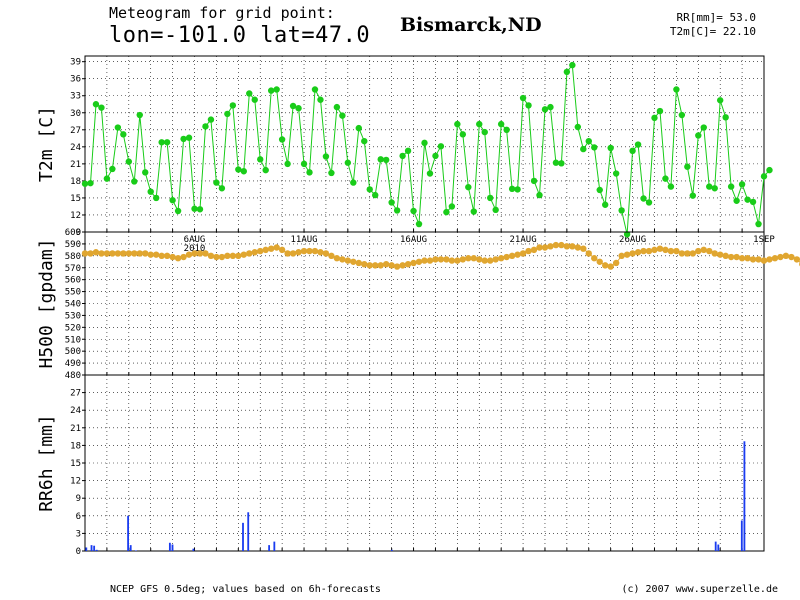 The height and width of the screenshot is (600, 800). What do you see at coordinates (73, 233) in the screenshot?
I see `y-tick-label: 600` at bounding box center [73, 233].